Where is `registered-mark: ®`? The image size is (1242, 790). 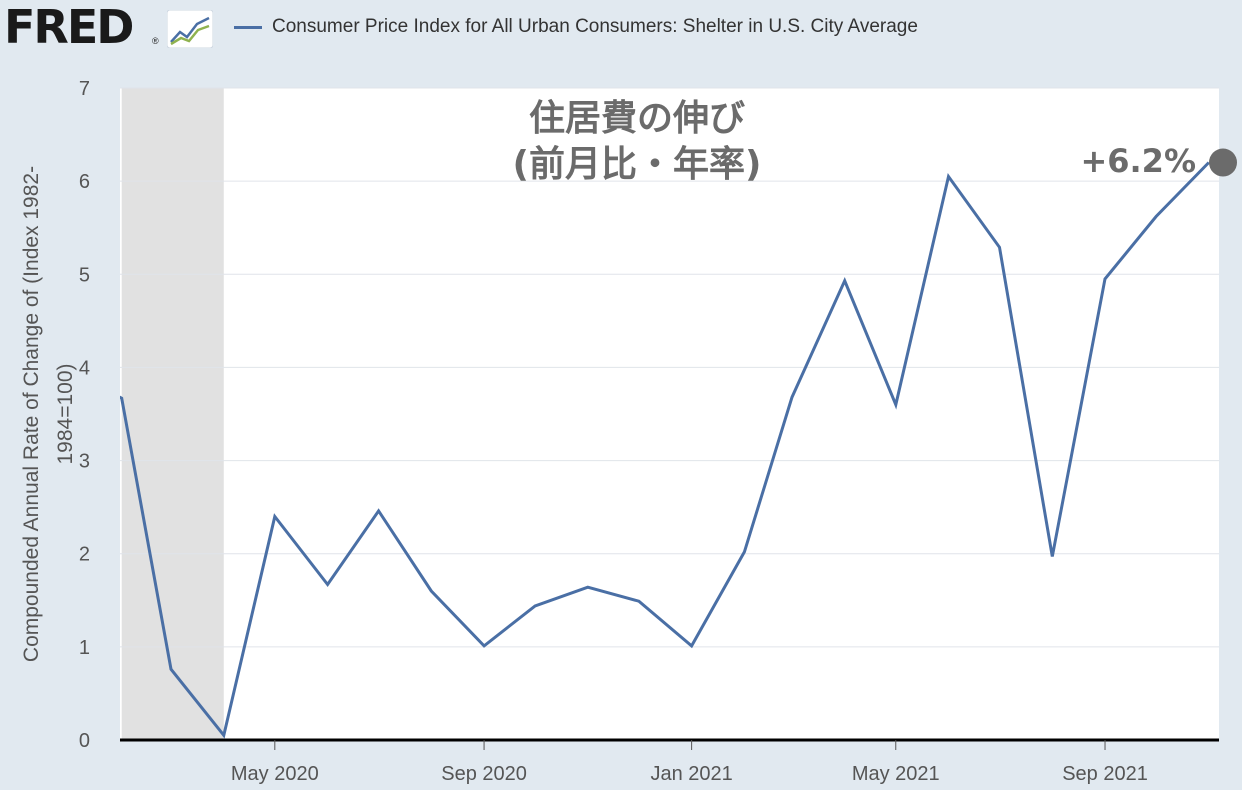 registered-mark: ® is located at coordinates (155, 41).